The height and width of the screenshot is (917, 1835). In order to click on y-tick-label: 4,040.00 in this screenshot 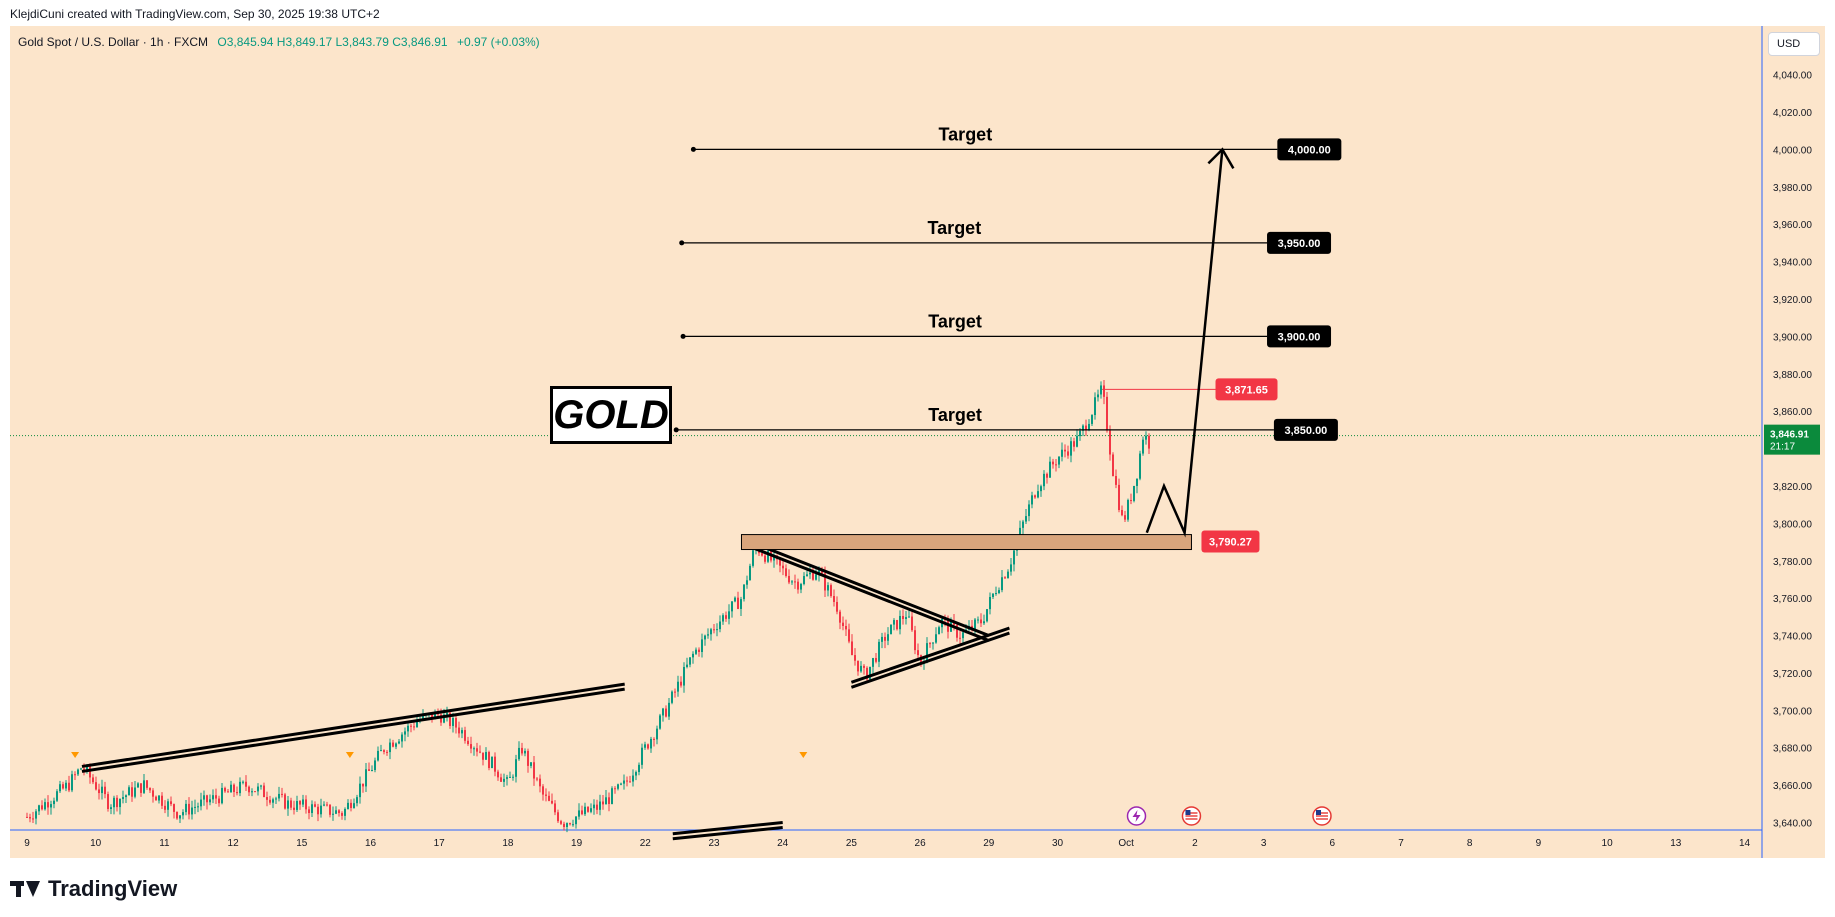, I will do `click(1792, 76)`.